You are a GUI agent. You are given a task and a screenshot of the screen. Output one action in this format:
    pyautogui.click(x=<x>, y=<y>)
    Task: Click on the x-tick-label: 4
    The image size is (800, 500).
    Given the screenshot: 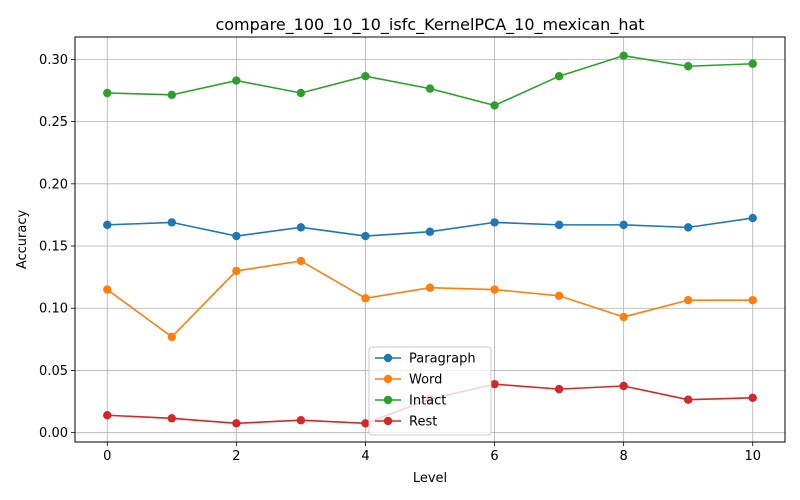 What is the action you would take?
    pyautogui.click(x=365, y=456)
    